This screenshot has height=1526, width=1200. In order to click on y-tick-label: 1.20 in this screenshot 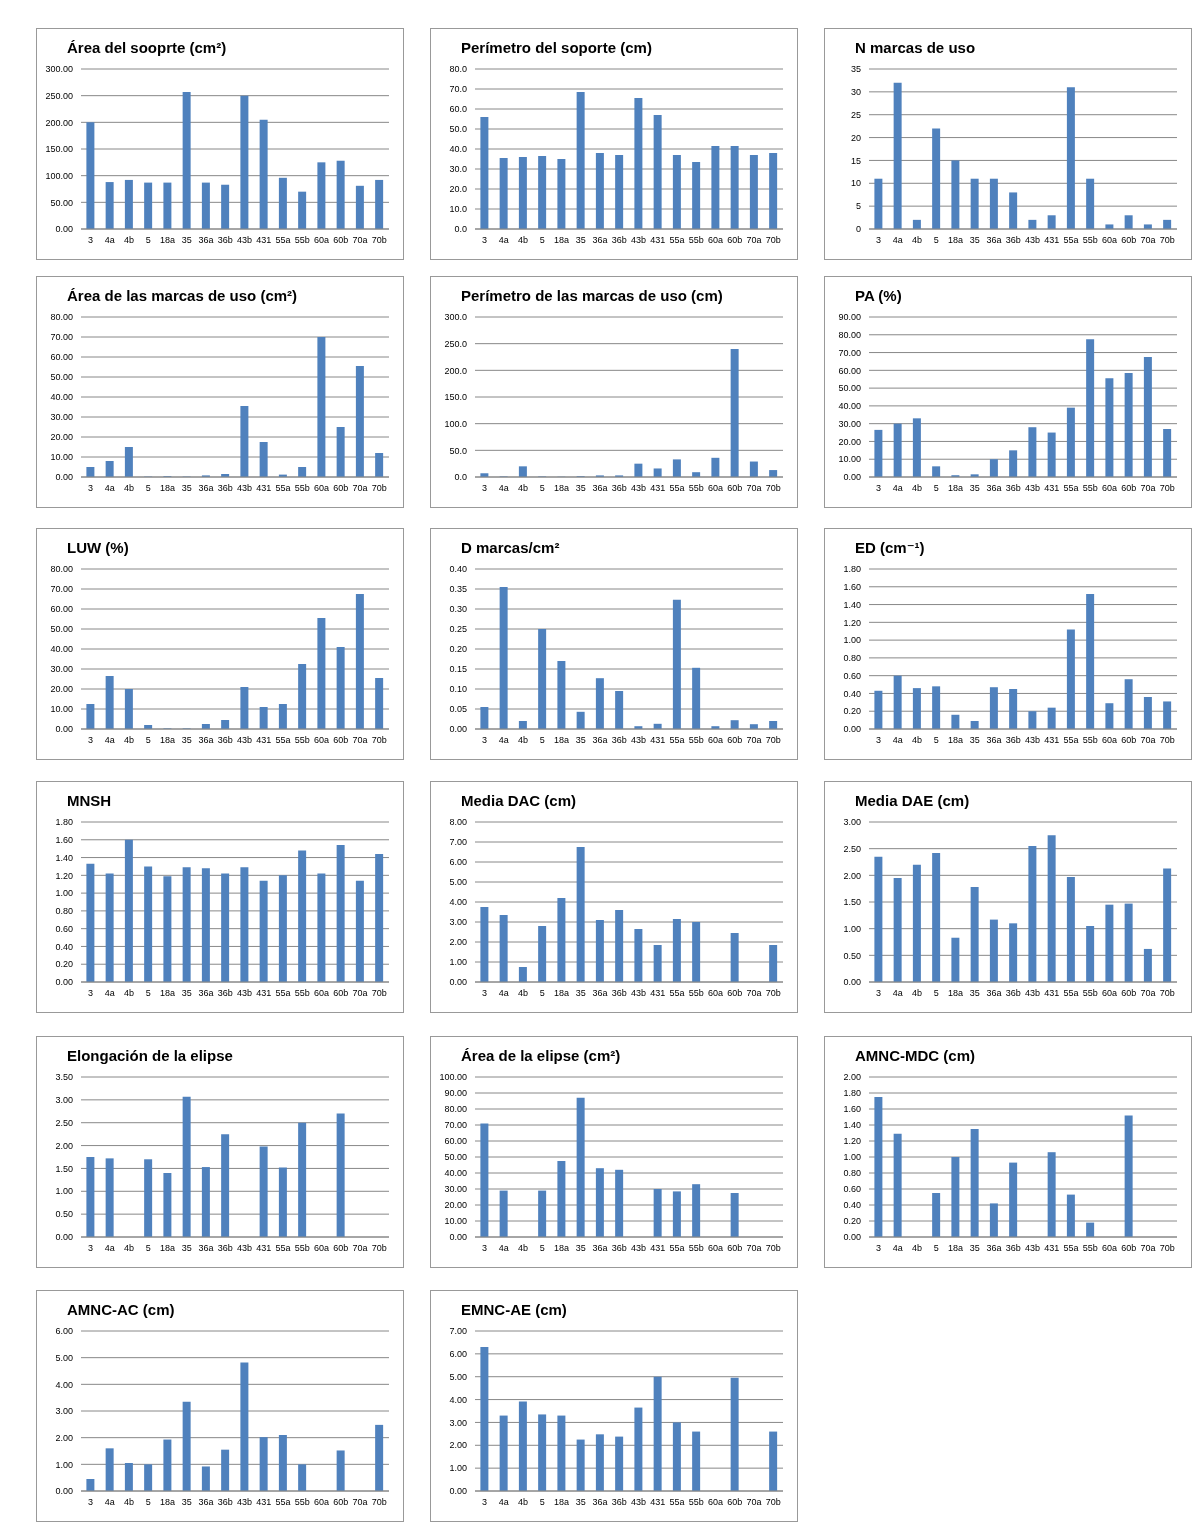, I will do `click(852, 1141)`.